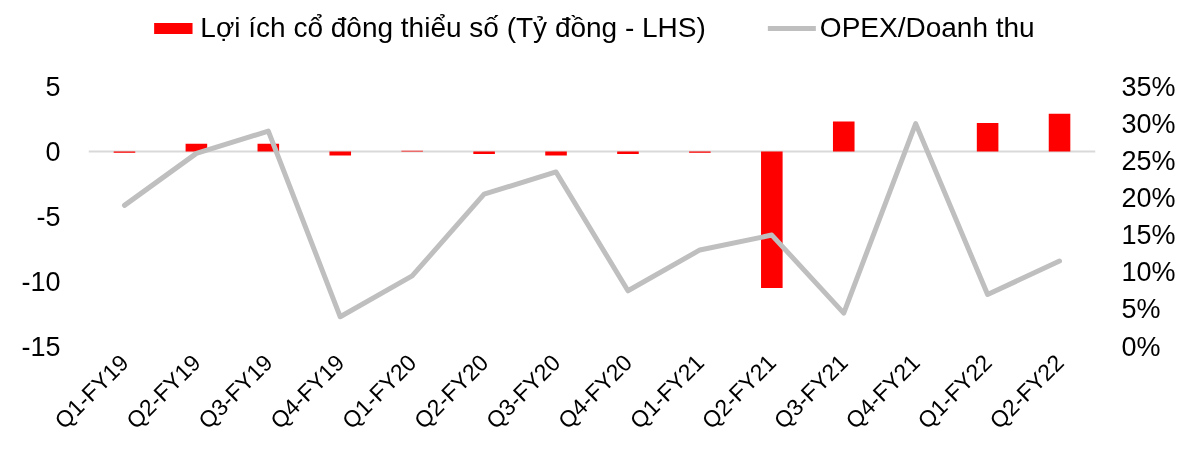 The image size is (1188, 465). Describe the element at coordinates (53, 87) in the screenshot. I see `y-tick-label: 5` at that location.